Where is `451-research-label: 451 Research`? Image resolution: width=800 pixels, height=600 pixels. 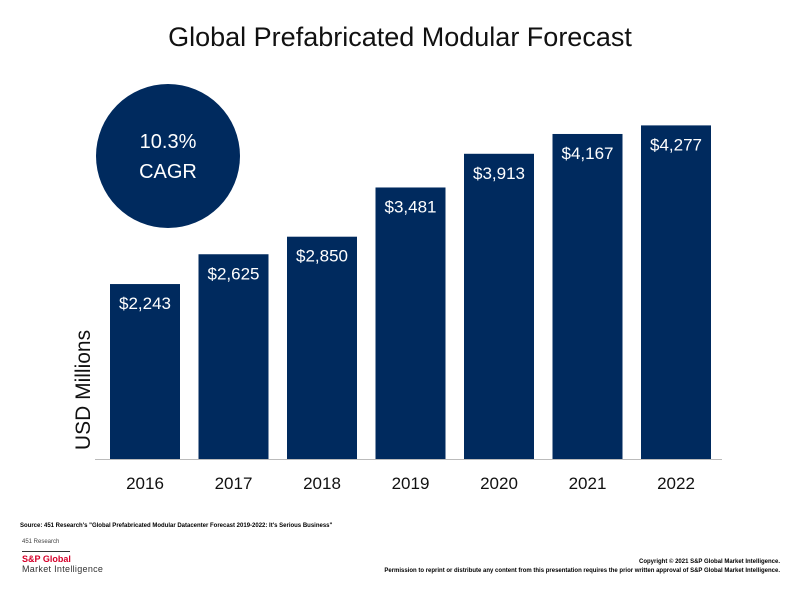 451-research-label: 451 Research is located at coordinates (41, 542).